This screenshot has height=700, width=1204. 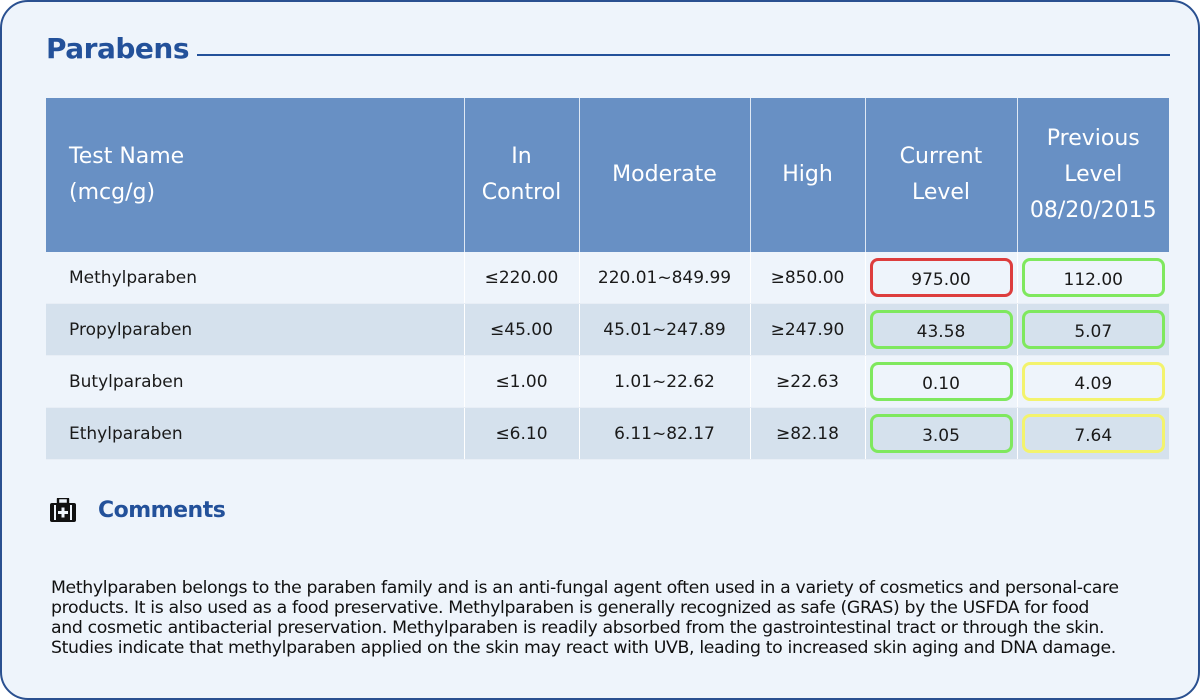 What do you see at coordinates (255, 433) in the screenshot?
I see `test-name-cell: Ethylparaben` at bounding box center [255, 433].